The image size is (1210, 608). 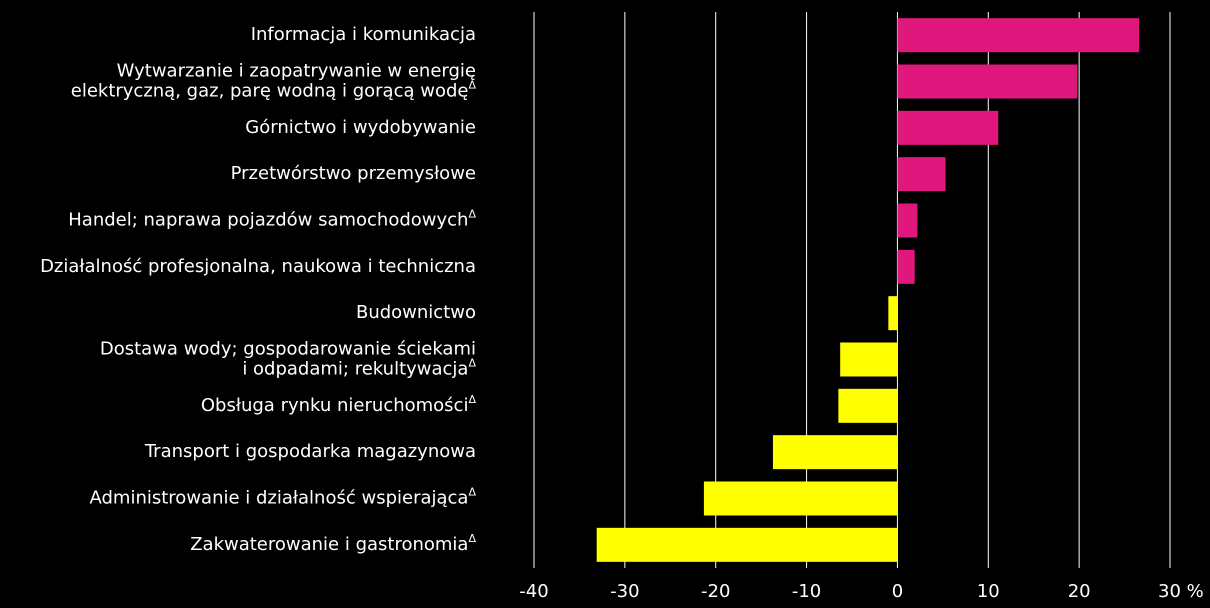 I want to click on y-tick-label: Transport i gospodarka magazynowa, so click(x=310, y=451).